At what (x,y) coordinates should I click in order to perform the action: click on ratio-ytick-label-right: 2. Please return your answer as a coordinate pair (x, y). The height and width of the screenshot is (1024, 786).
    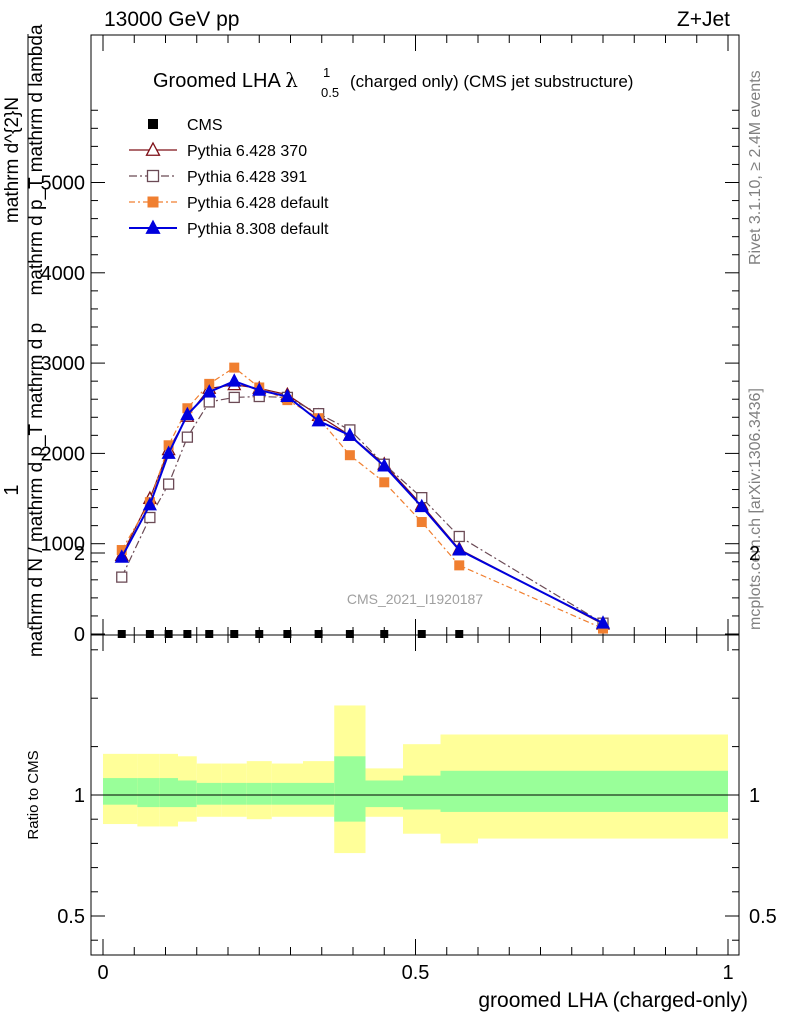
    Looking at the image, I should click on (754, 554).